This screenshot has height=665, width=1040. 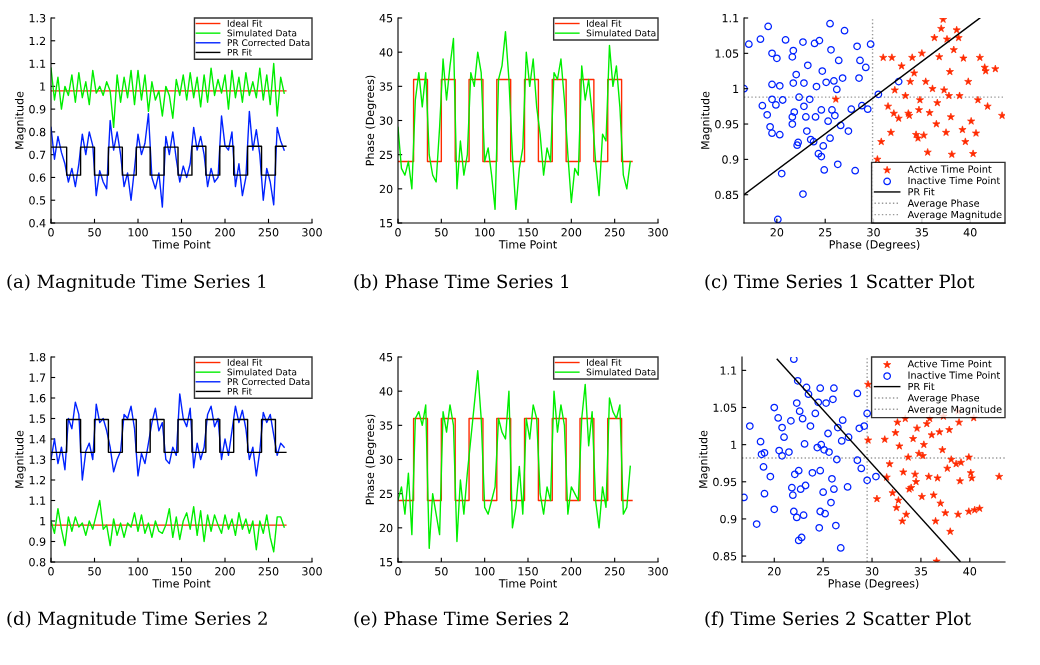 I want to click on y-tick-label: 15, so click(x=386, y=562).